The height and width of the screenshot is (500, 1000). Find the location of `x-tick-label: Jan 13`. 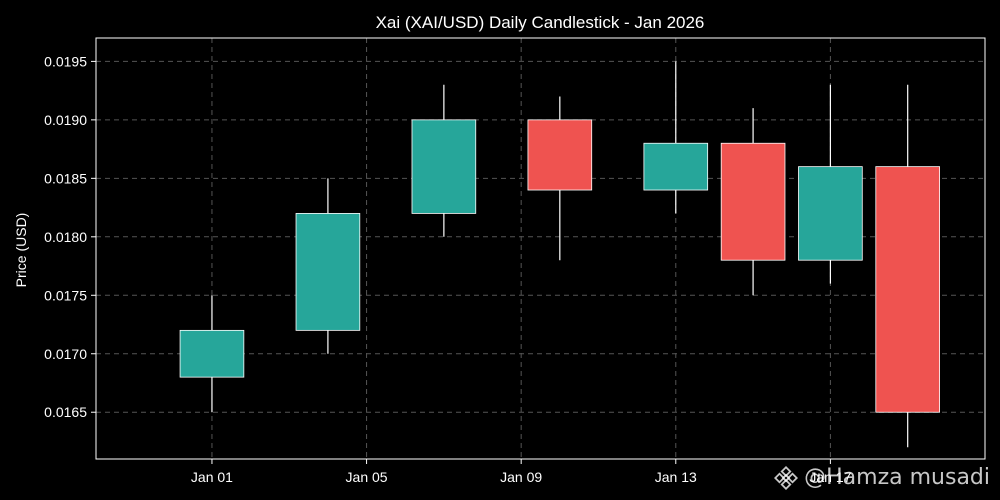

x-tick-label: Jan 13 is located at coordinates (676, 477).